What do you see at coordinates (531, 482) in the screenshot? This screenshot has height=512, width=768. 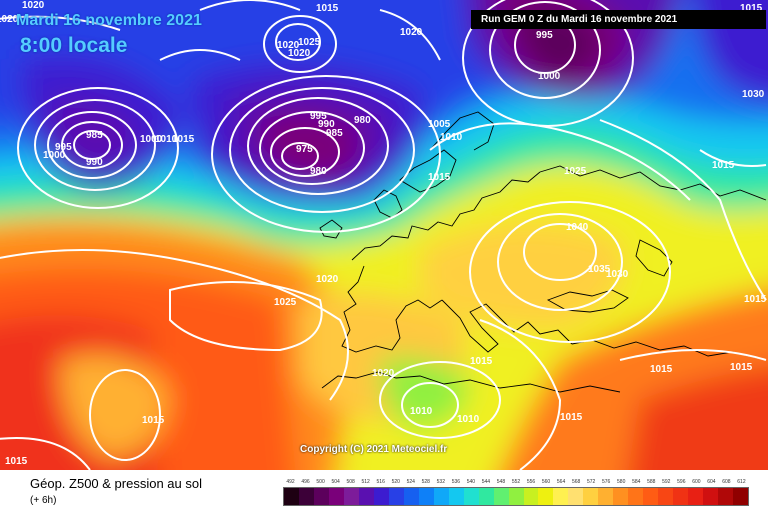 I see `scale-value: 556` at bounding box center [531, 482].